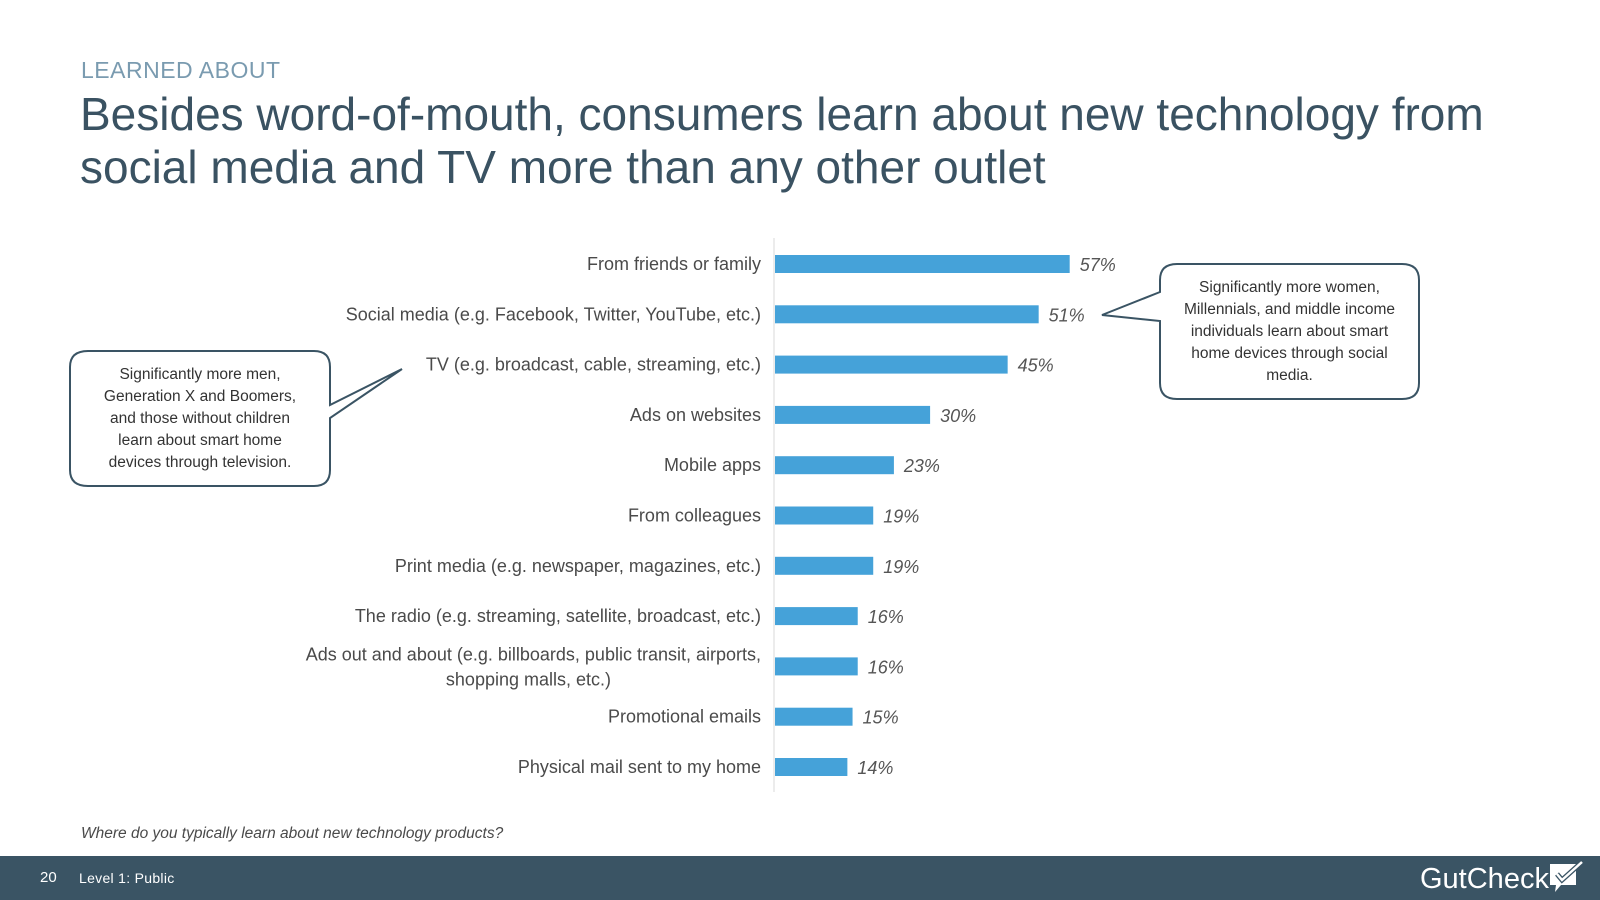  What do you see at coordinates (639, 767) in the screenshot?
I see `category-label: Physical mail sent to my home` at bounding box center [639, 767].